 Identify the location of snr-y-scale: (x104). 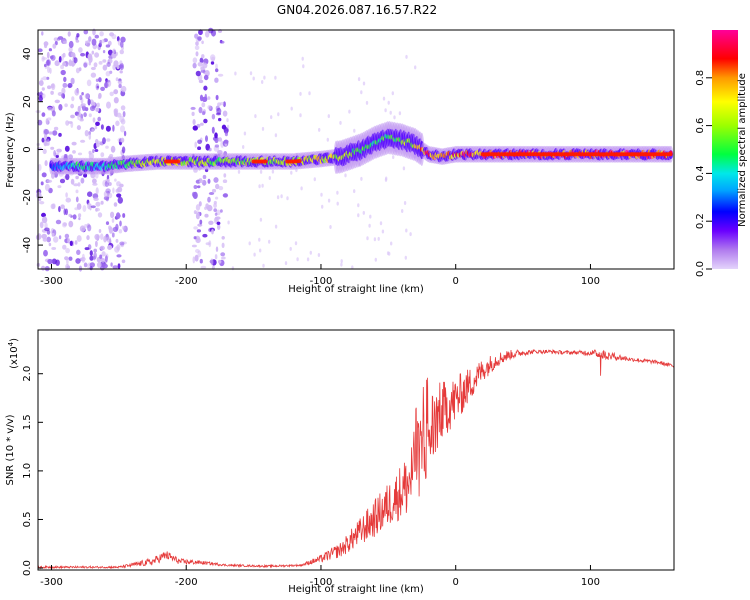
(13, 353).